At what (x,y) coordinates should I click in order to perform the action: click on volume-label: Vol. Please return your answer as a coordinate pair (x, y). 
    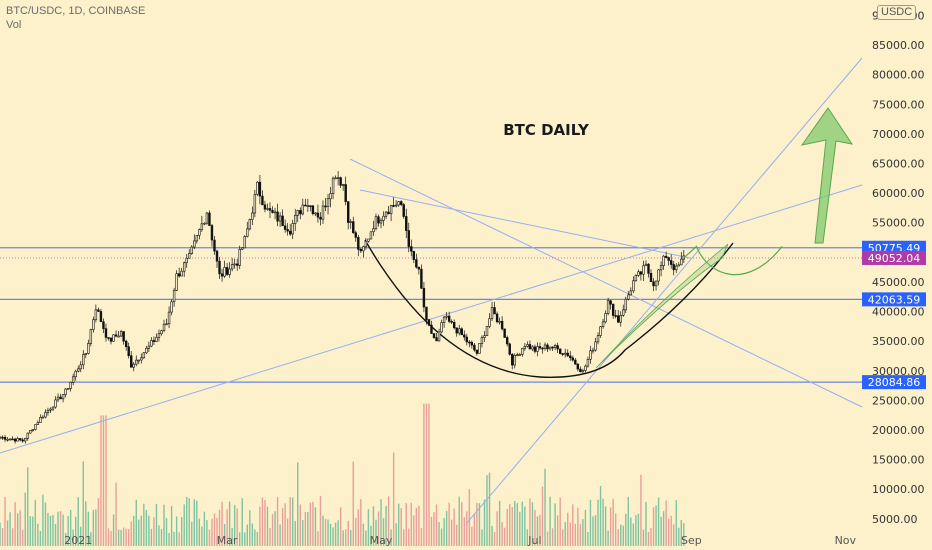
    Looking at the image, I should click on (14, 25).